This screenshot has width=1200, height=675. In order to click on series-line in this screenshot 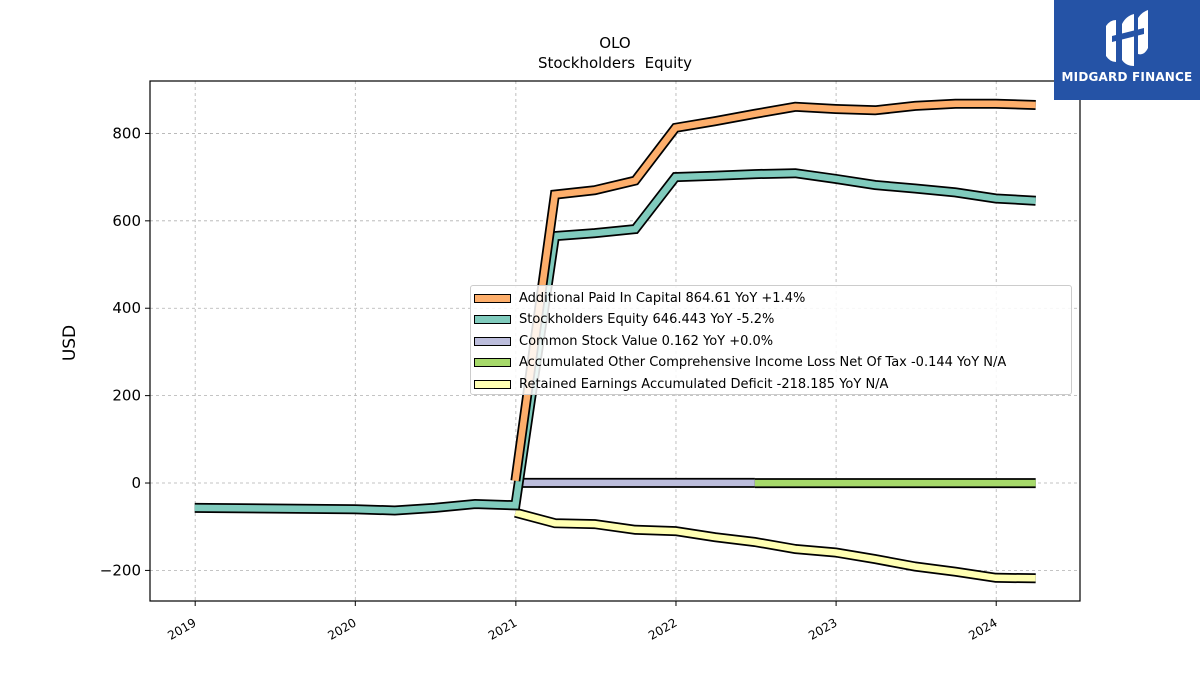, I will do `click(775, 545)`.